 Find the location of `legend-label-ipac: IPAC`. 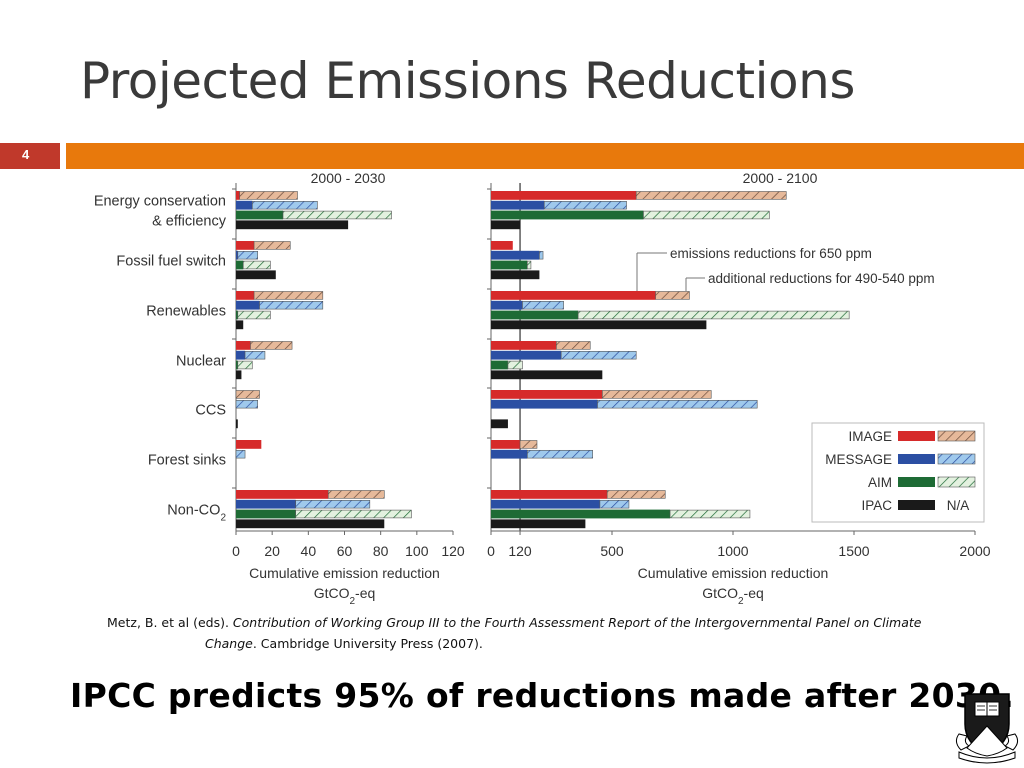

legend-label-ipac: IPAC is located at coordinates (876, 505).